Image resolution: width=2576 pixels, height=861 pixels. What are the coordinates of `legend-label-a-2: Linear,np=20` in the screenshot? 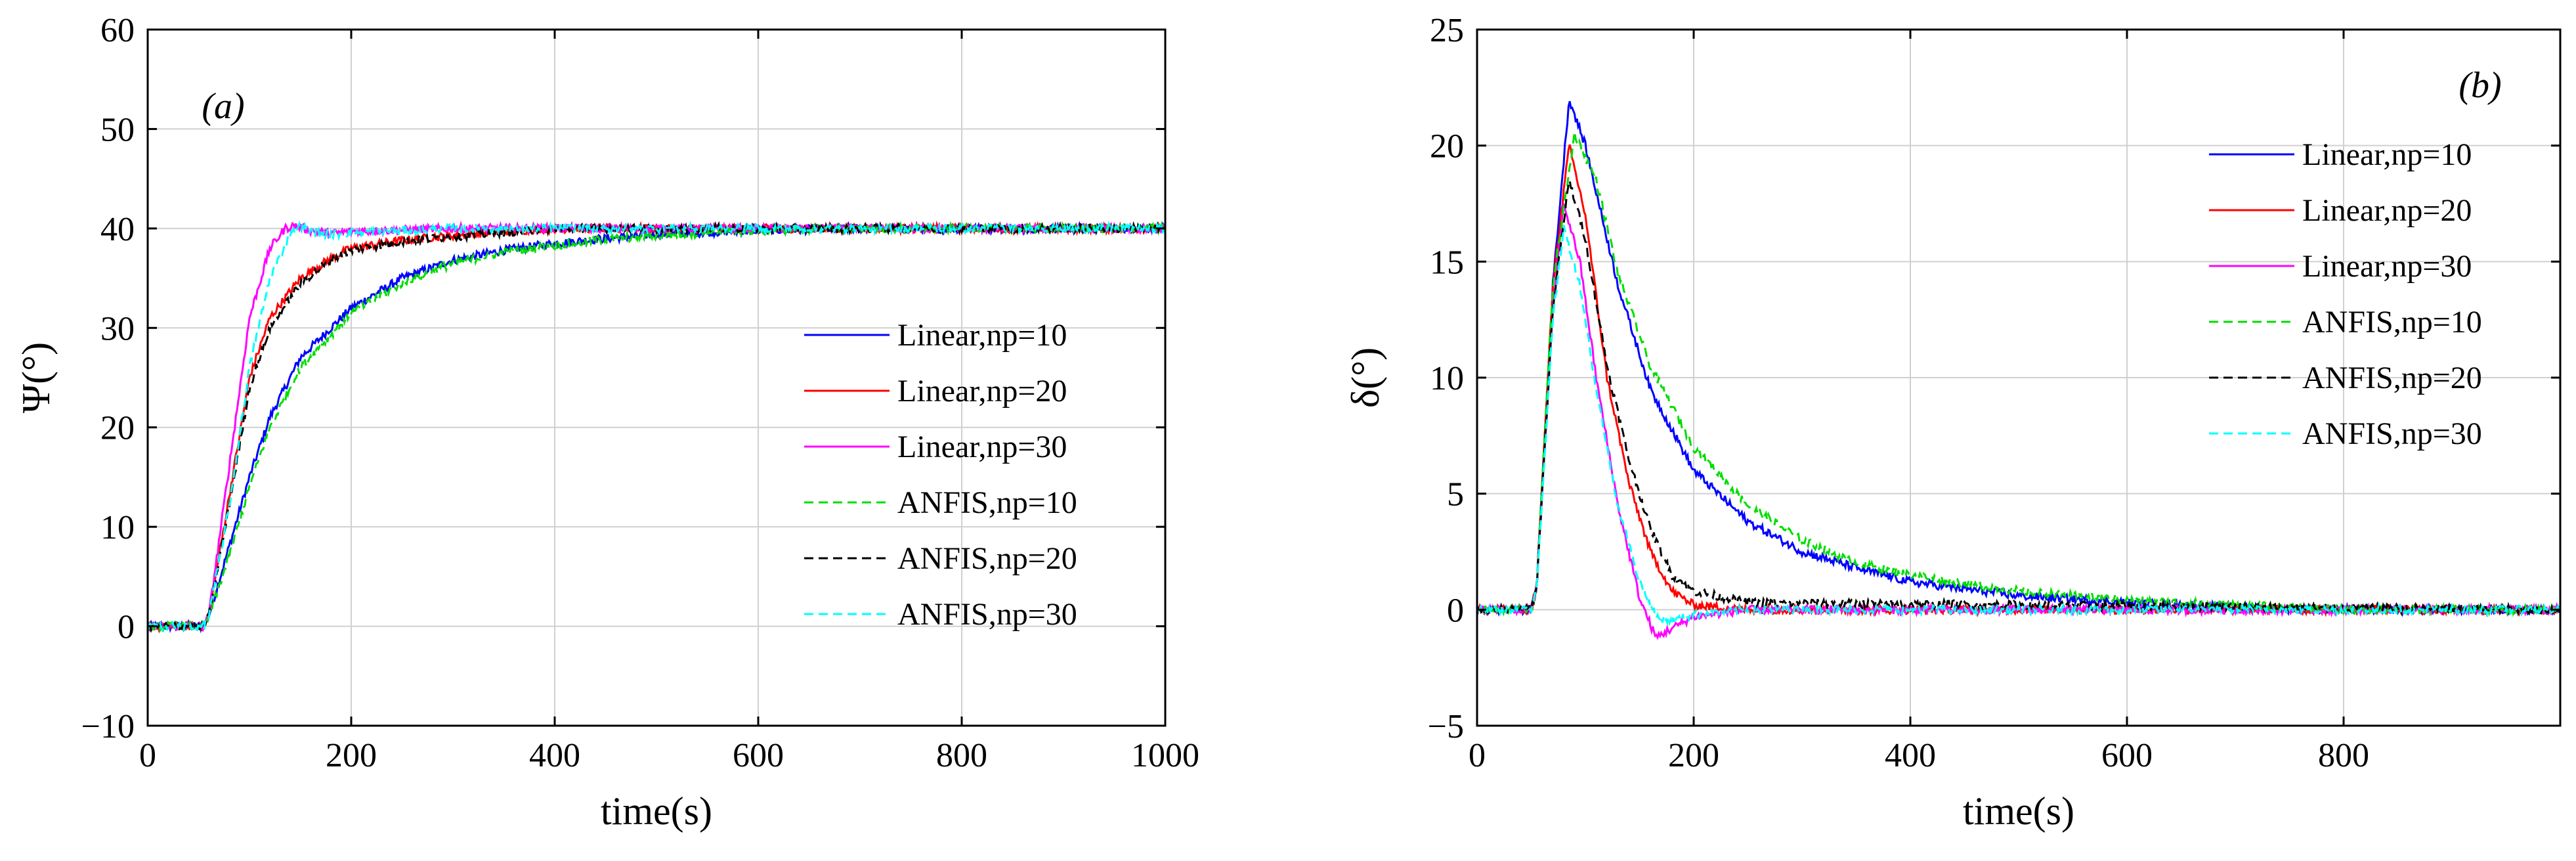 It's located at (982, 391).